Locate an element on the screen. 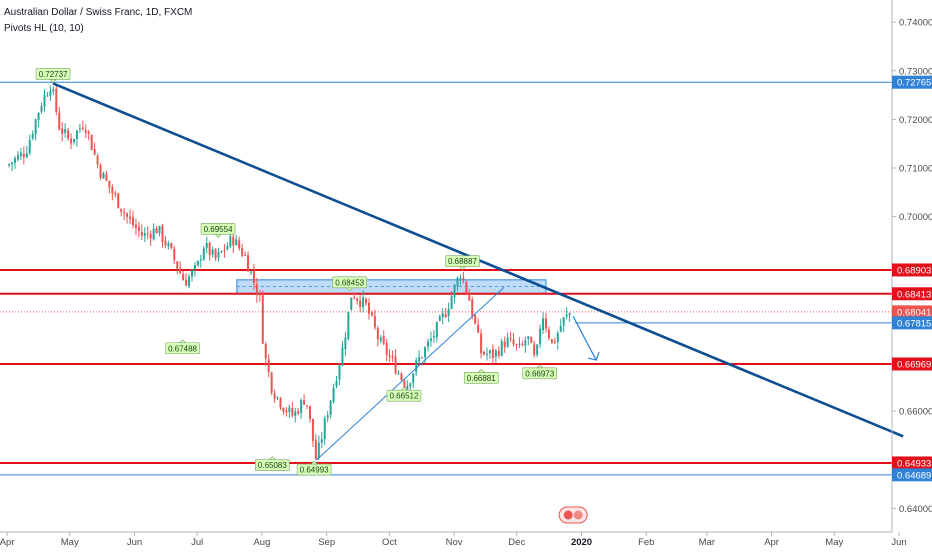 Image resolution: width=932 pixels, height=555 pixels. pivot-label: 0.64993 is located at coordinates (314, 468).